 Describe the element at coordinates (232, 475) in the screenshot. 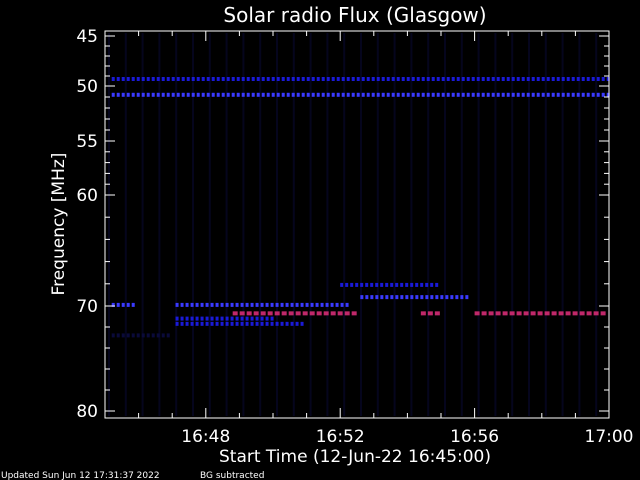

I see `background-note: BG subtracted` at that location.